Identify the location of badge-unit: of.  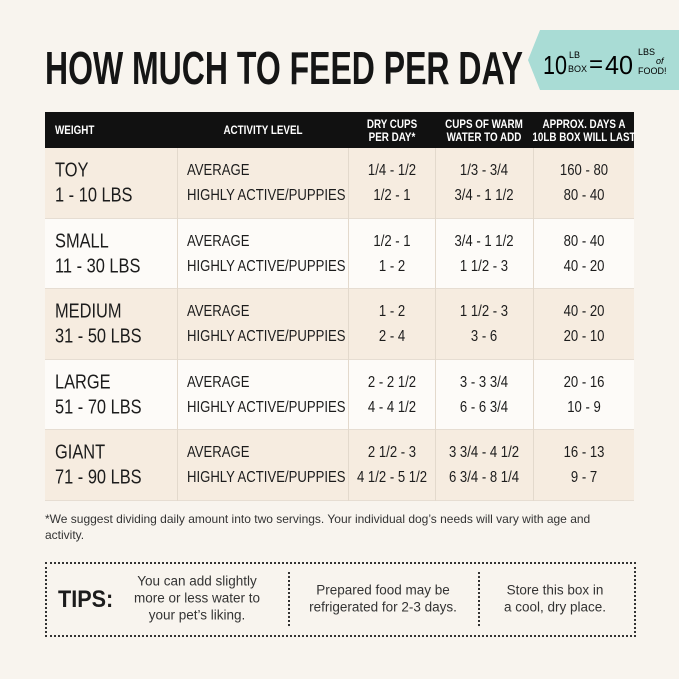
(660, 61).